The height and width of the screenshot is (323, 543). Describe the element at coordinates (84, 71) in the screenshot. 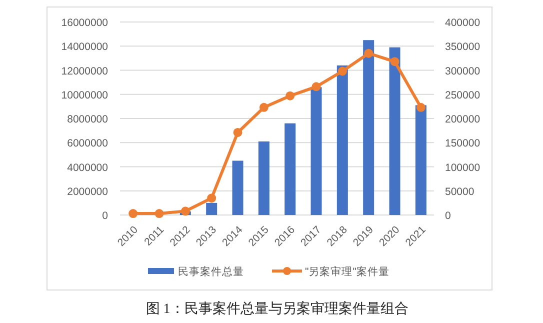

I see `y-tick-label: 12000000` at that location.